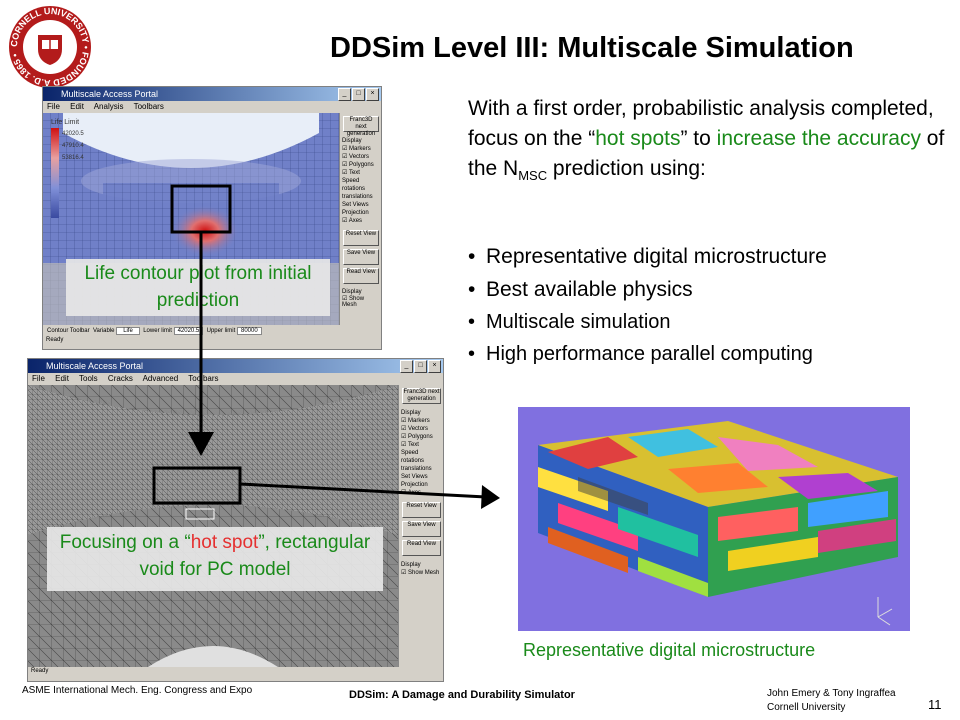 The image size is (960, 720). Describe the element at coordinates (669, 650) in the screenshot. I see `microstructure-caption: Representative digital microstructure` at that location.